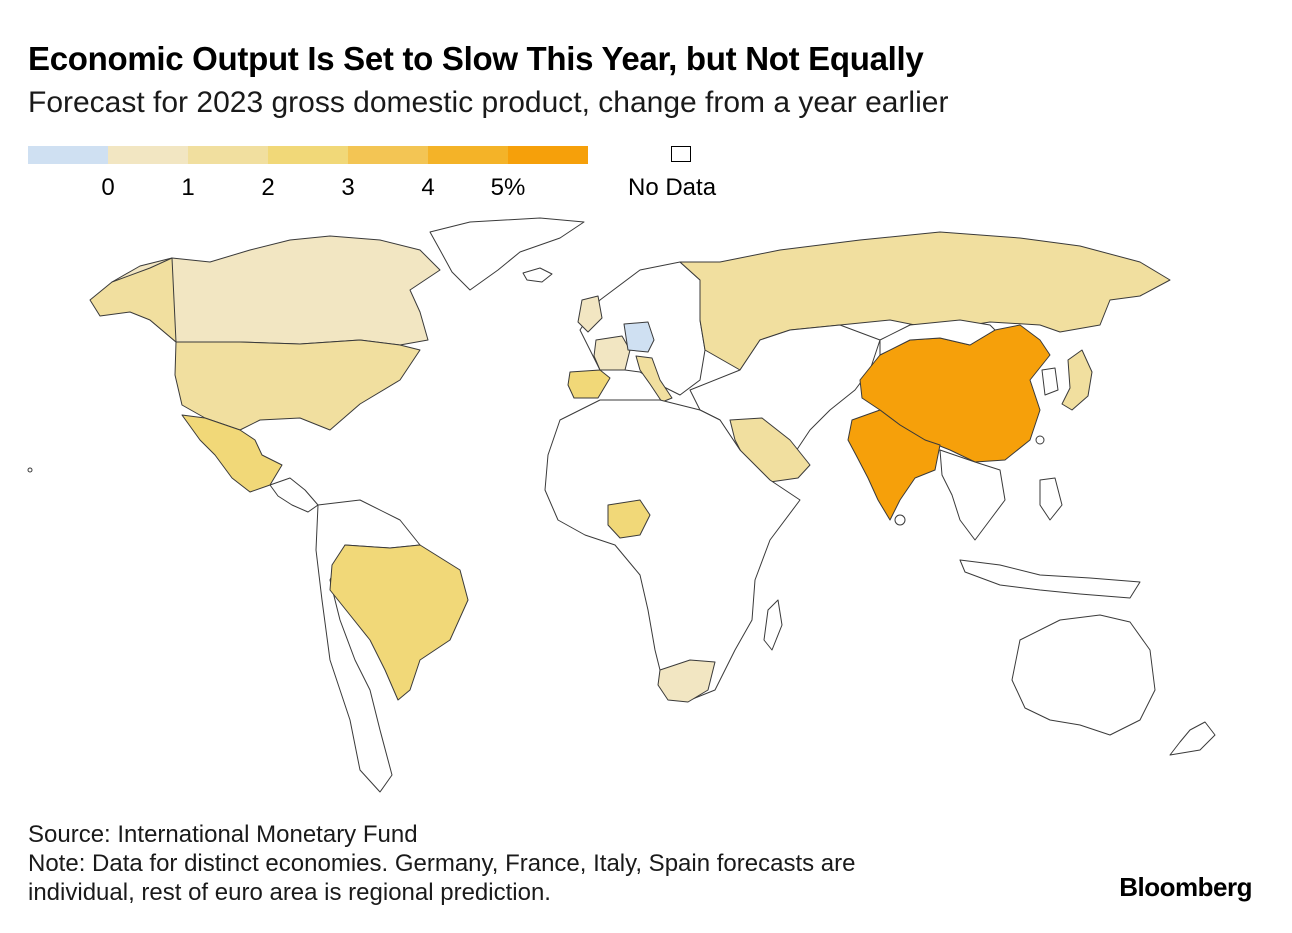 This screenshot has width=1292, height=933. Describe the element at coordinates (672, 550) in the screenshot. I see `country-africa` at that location.